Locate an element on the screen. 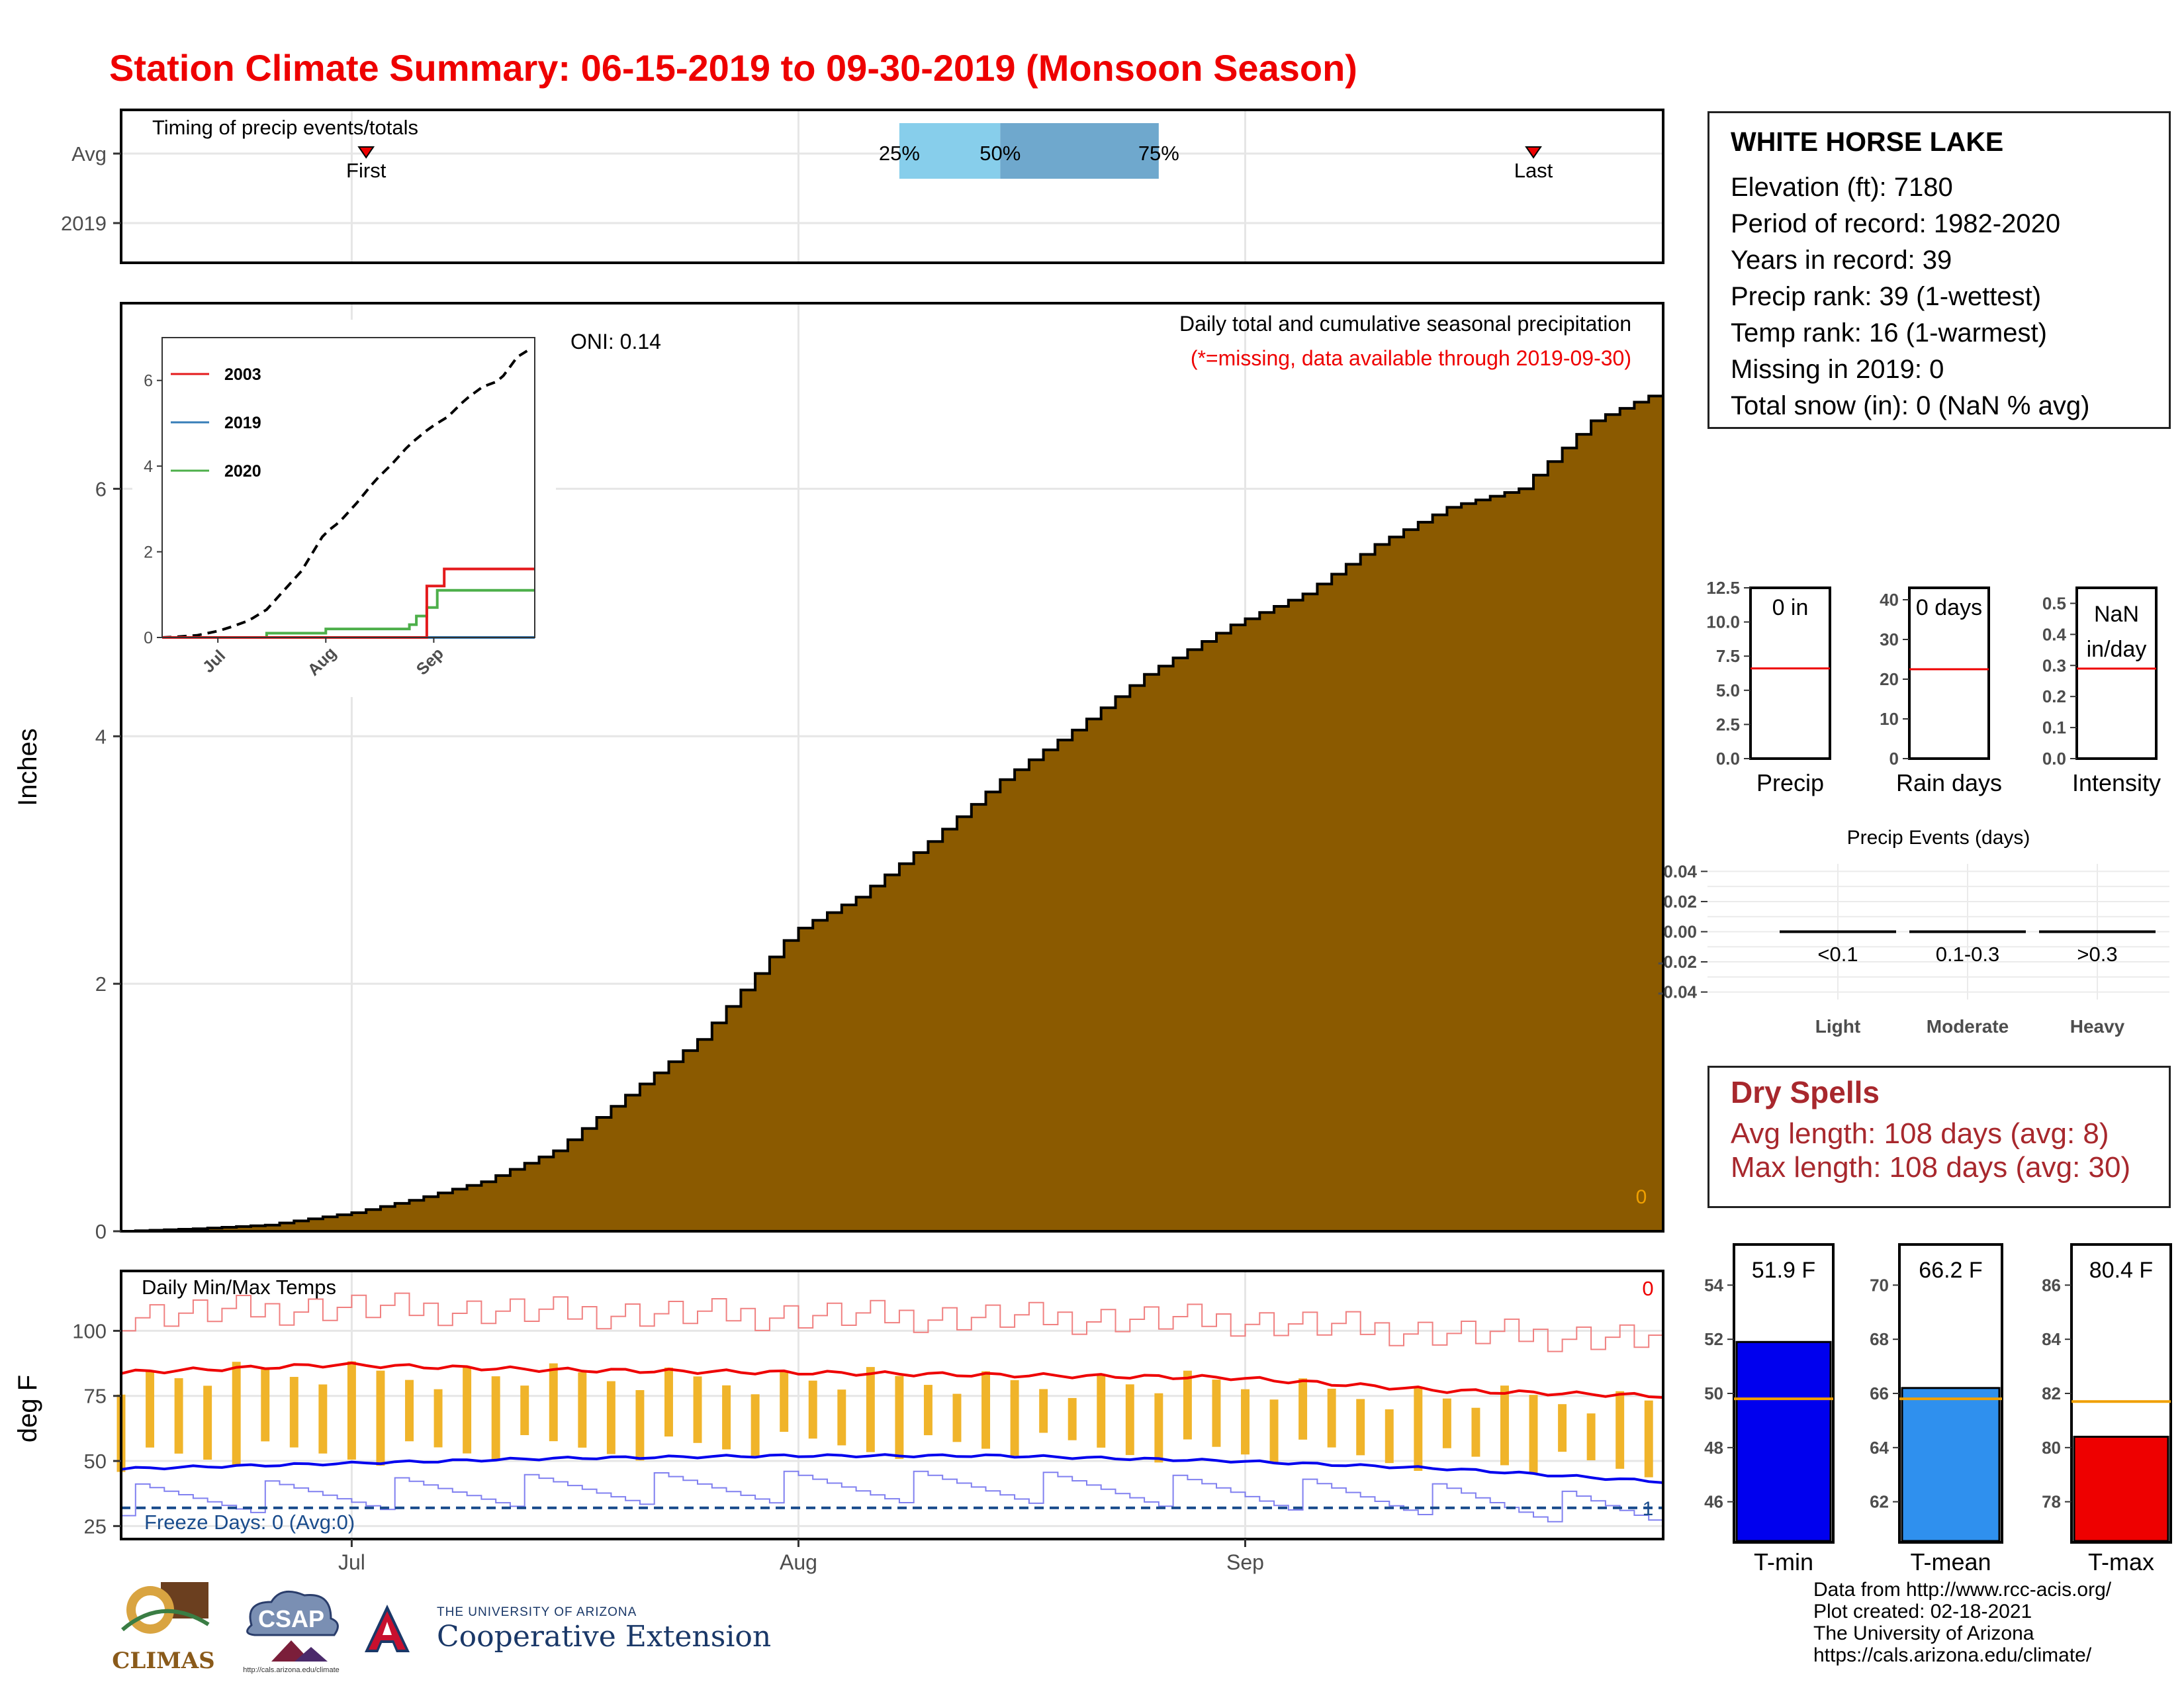  quartile-50-label: 50% is located at coordinates (1000, 153).